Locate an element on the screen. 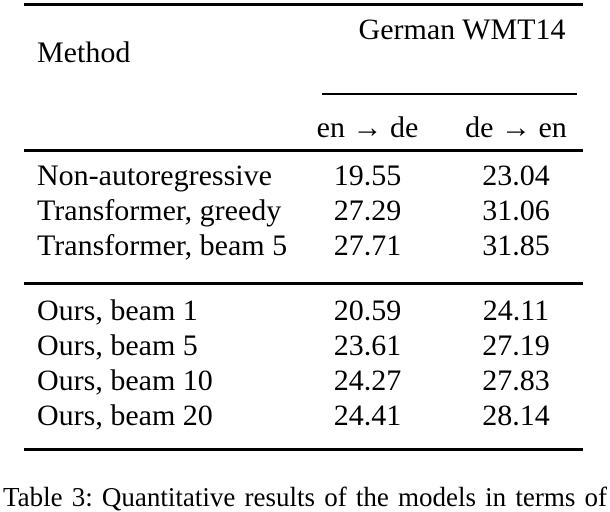  score-cell-en-de: 19.55 is located at coordinates (367, 175).